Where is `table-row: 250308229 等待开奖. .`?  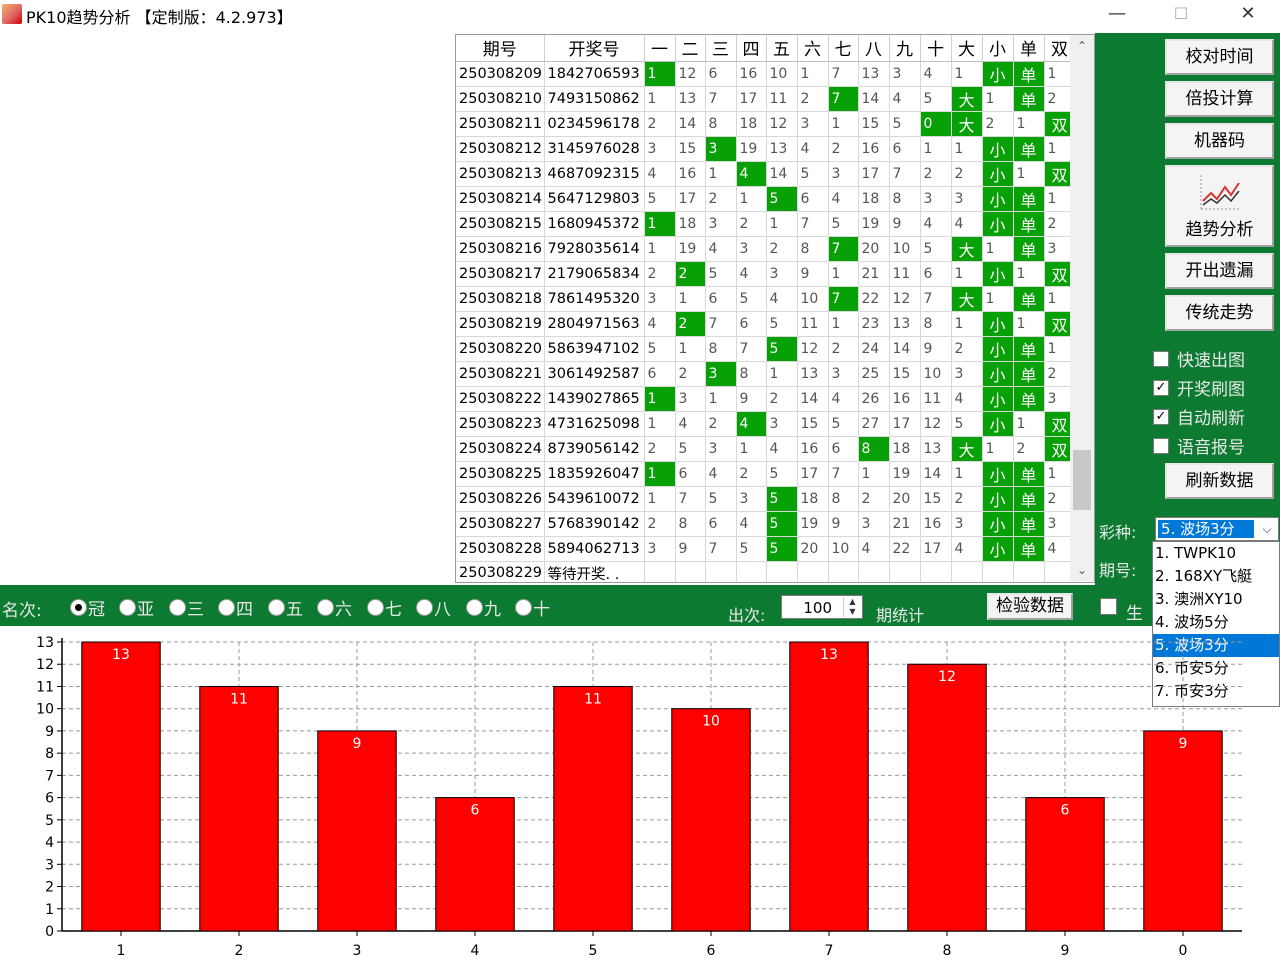 table-row: 250308229 等待开奖. . is located at coordinates (766, 571).